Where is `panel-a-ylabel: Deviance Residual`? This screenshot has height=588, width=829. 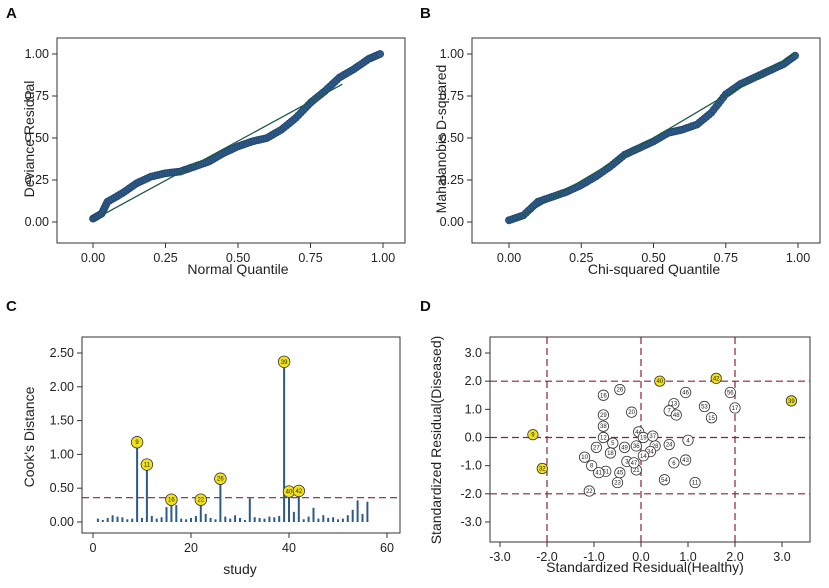
panel-a-ylabel: Deviance Residual is located at coordinates (29, 139).